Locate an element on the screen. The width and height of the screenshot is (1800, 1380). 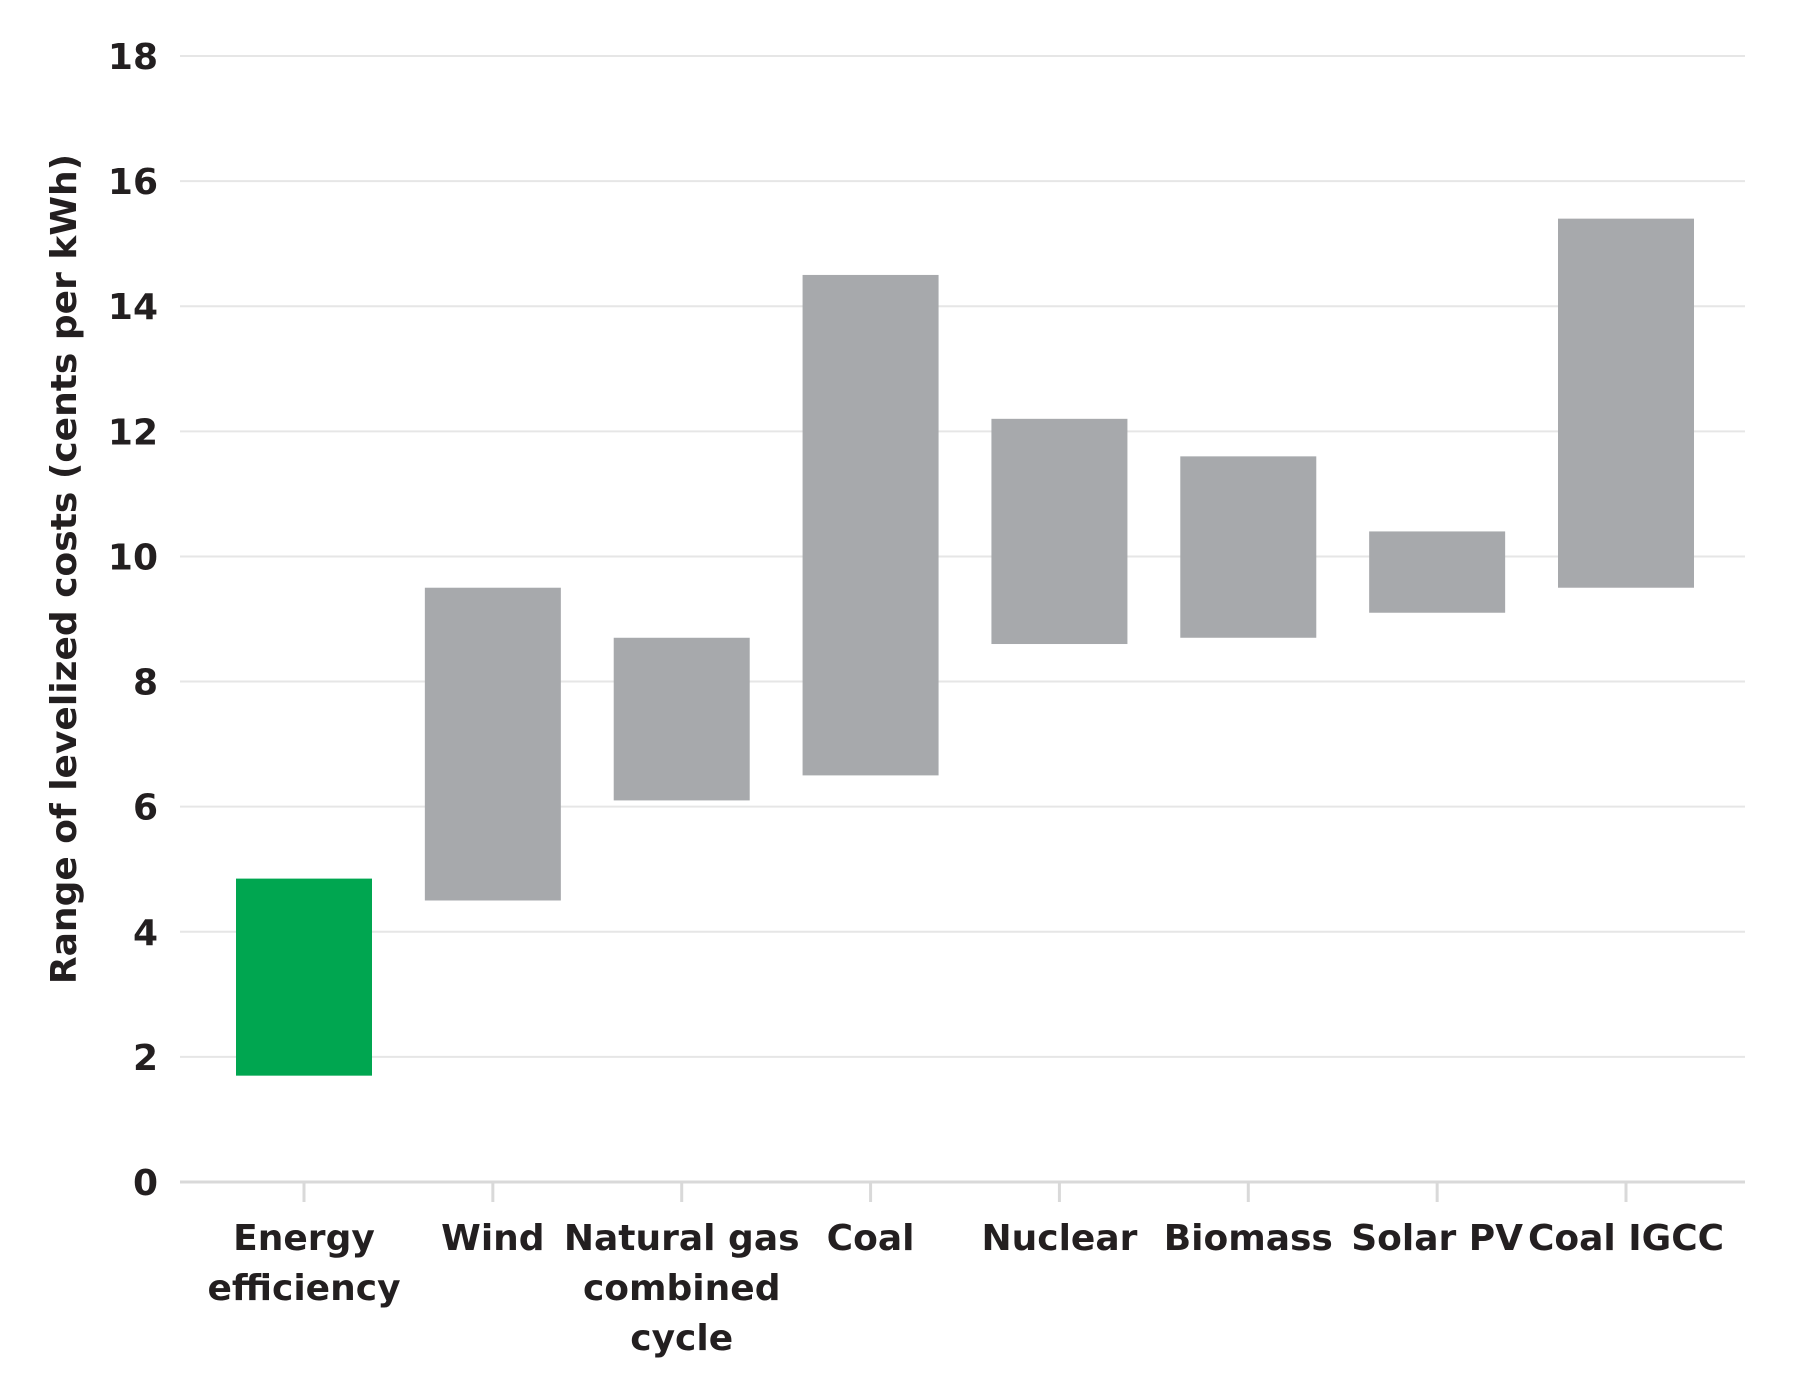
y-tick-label-12: 12 is located at coordinates (133, 432).